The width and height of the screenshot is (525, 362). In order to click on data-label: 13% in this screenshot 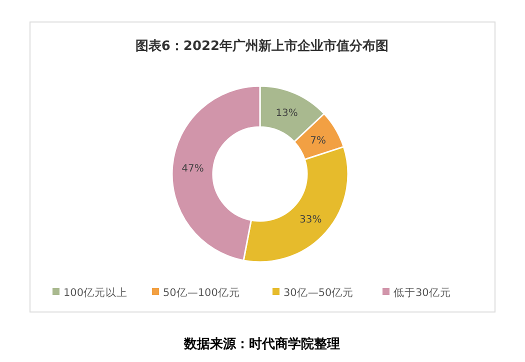, I will do `click(287, 114)`.